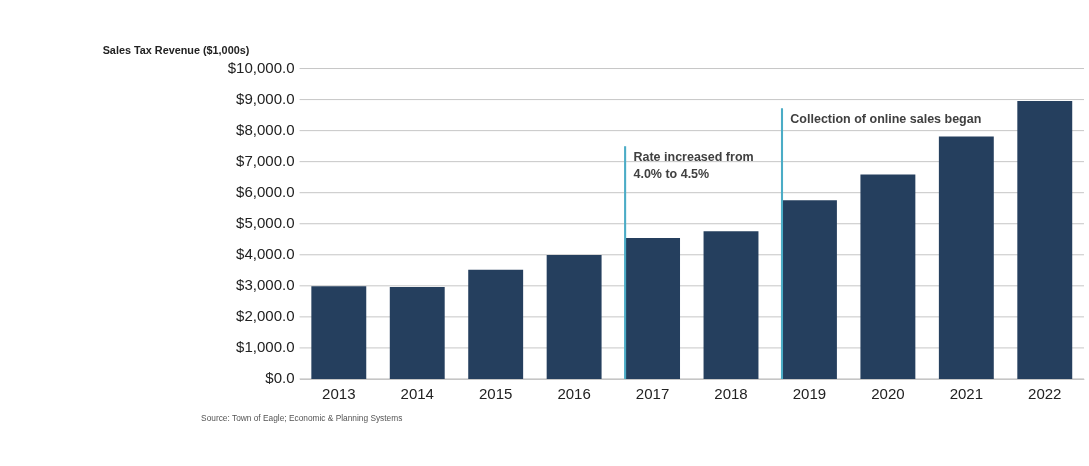 The height and width of the screenshot is (466, 1089). What do you see at coordinates (261, 67) in the screenshot?
I see `y-tick-label: $10,000.0` at bounding box center [261, 67].